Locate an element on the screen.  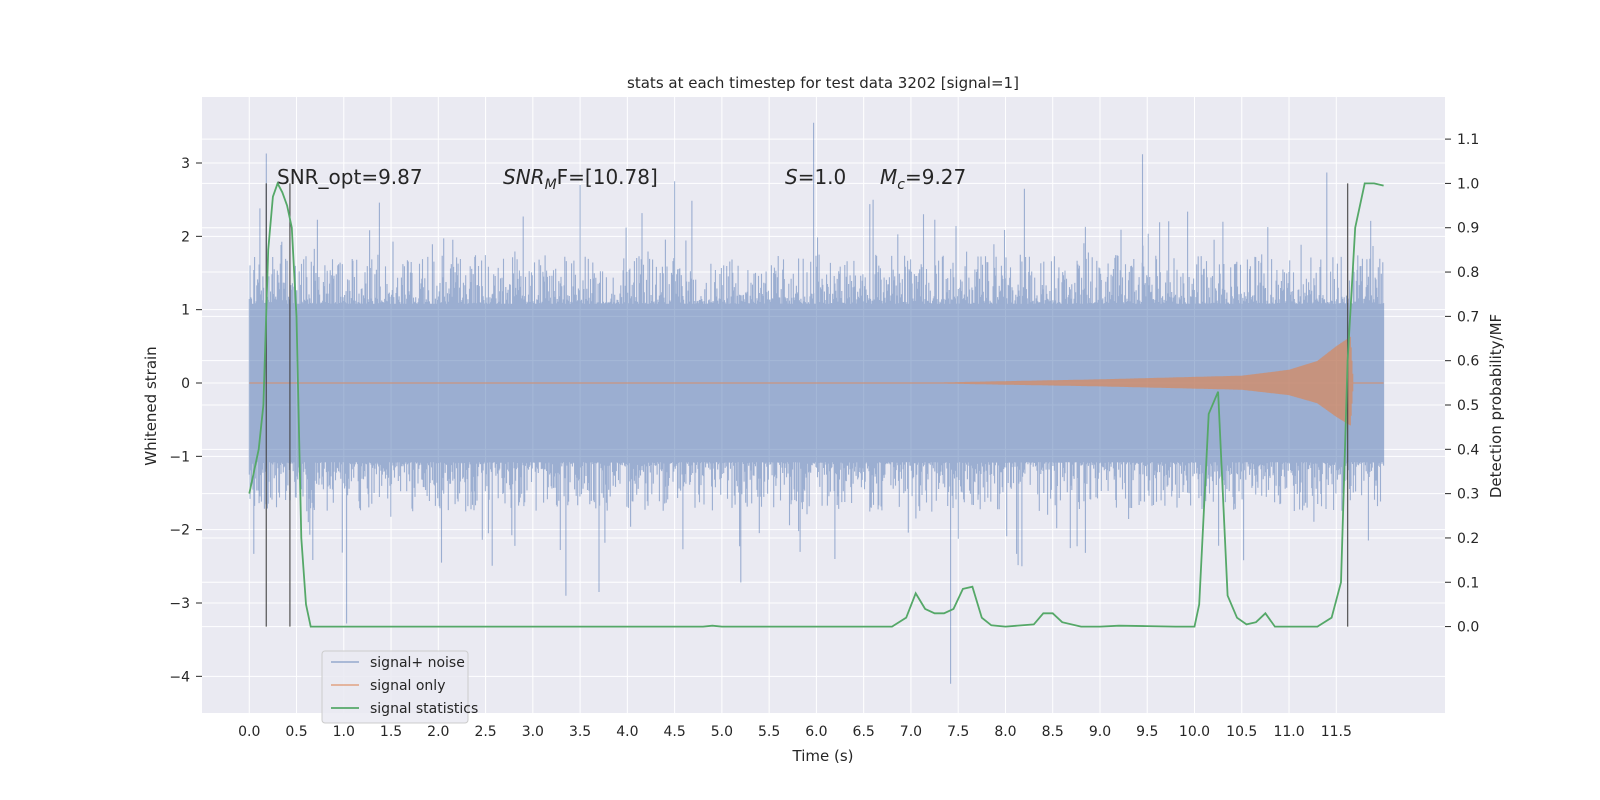
legend-label-noise: signal+ noise is located at coordinates (417, 663).